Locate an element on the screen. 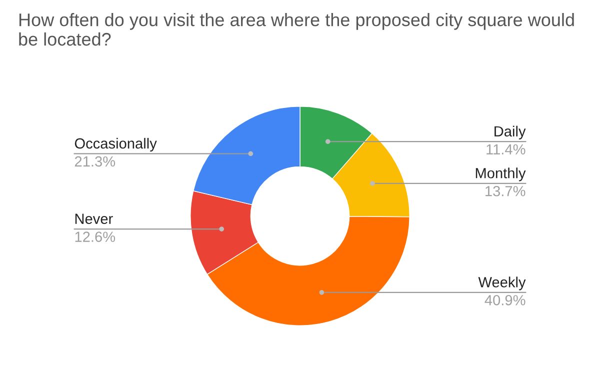 The image size is (600, 371). data-label: 11.4% is located at coordinates (506, 149).